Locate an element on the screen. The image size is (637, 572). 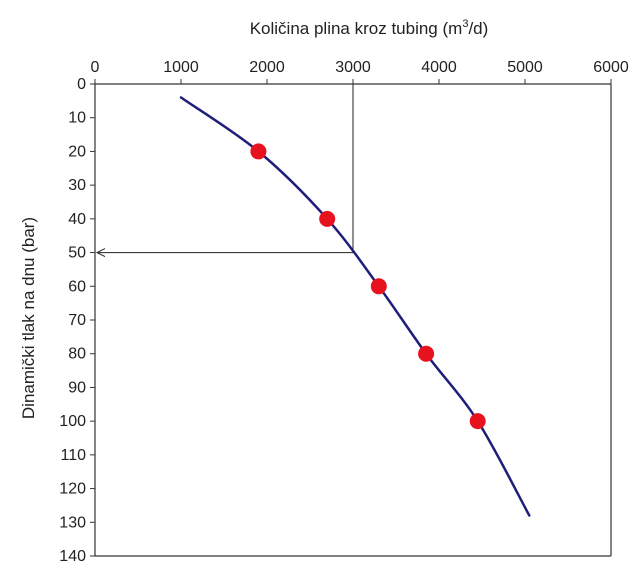
chart-title-main: Količina plina kroz tubing (m is located at coordinates (356, 28).